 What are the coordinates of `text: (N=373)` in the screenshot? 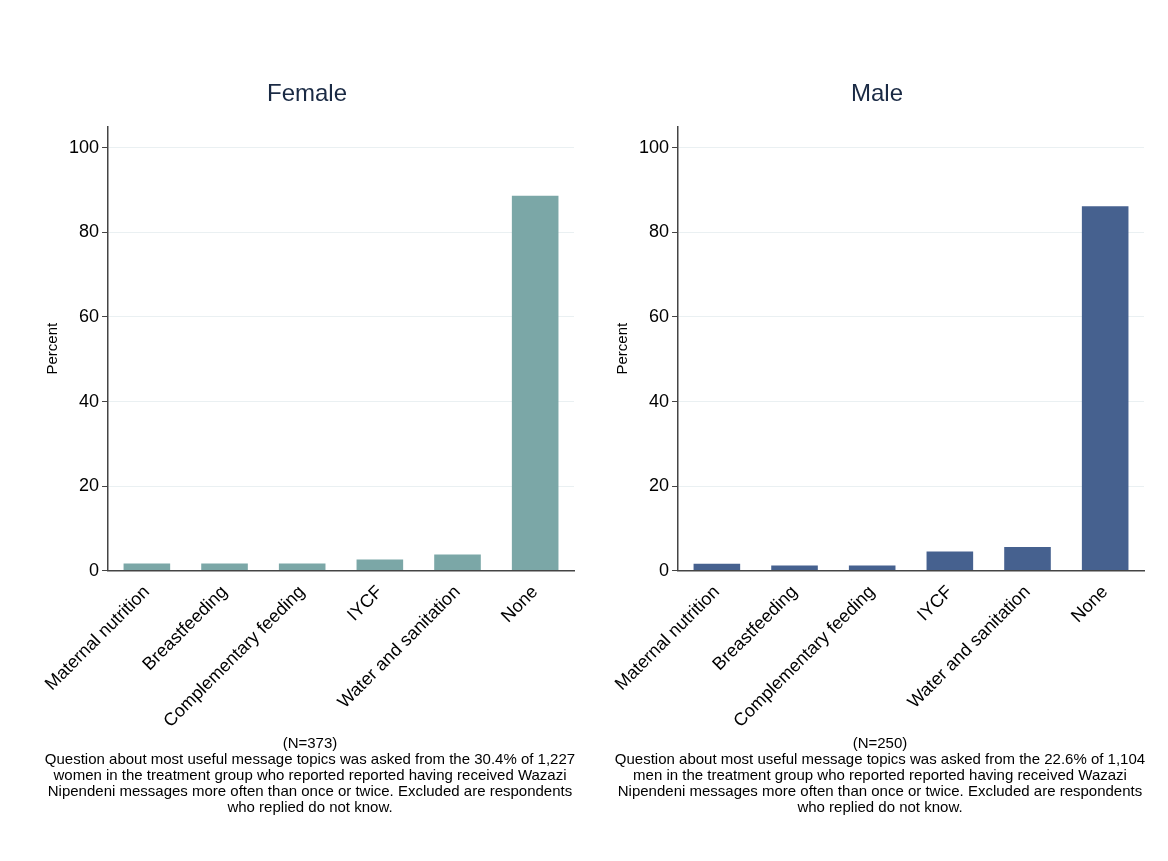 It's located at (310, 742).